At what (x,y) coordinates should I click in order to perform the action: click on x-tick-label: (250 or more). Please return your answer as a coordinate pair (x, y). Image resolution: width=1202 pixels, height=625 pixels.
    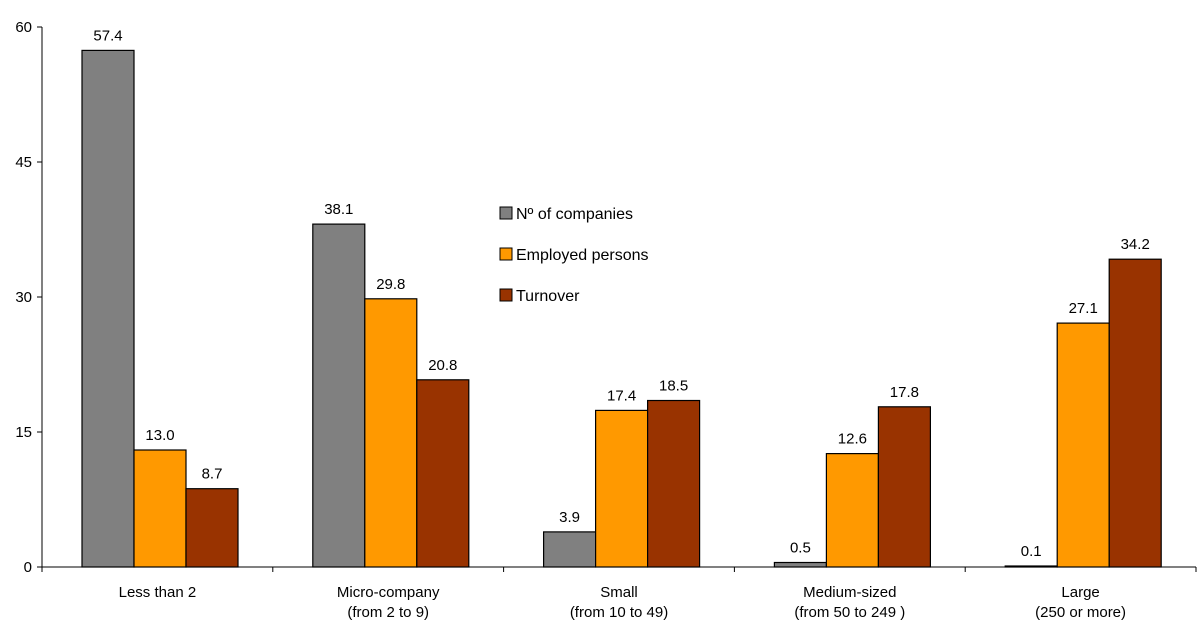
    Looking at the image, I should click on (1080, 612).